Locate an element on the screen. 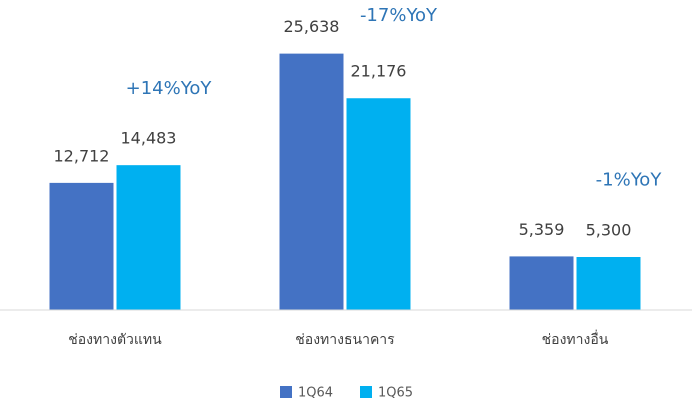 The image size is (692, 405). value-label: 25,638 is located at coordinates (312, 26).